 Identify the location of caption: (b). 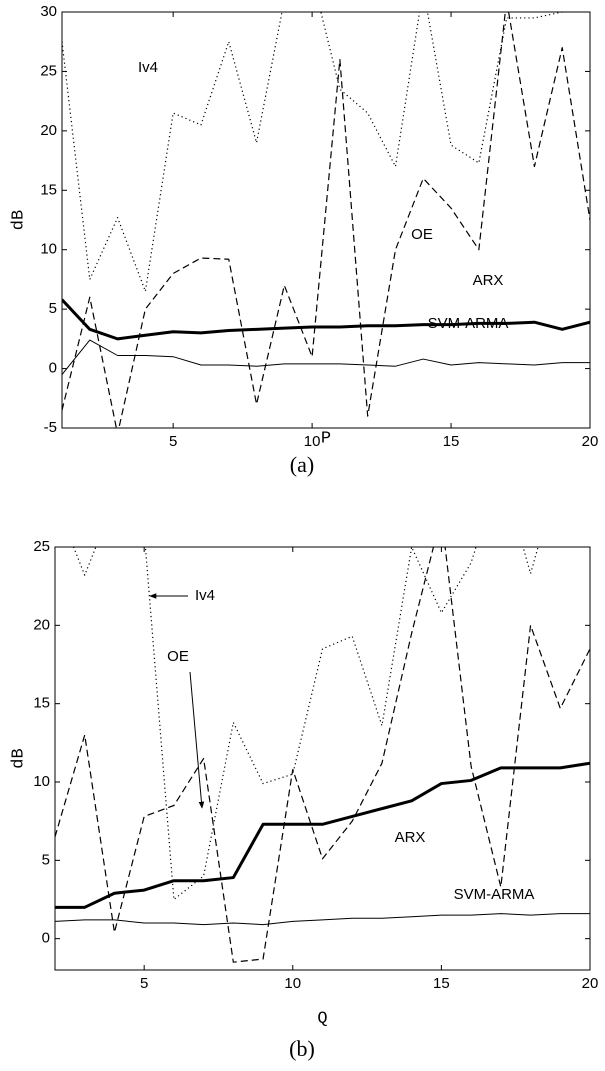
(302, 1048).